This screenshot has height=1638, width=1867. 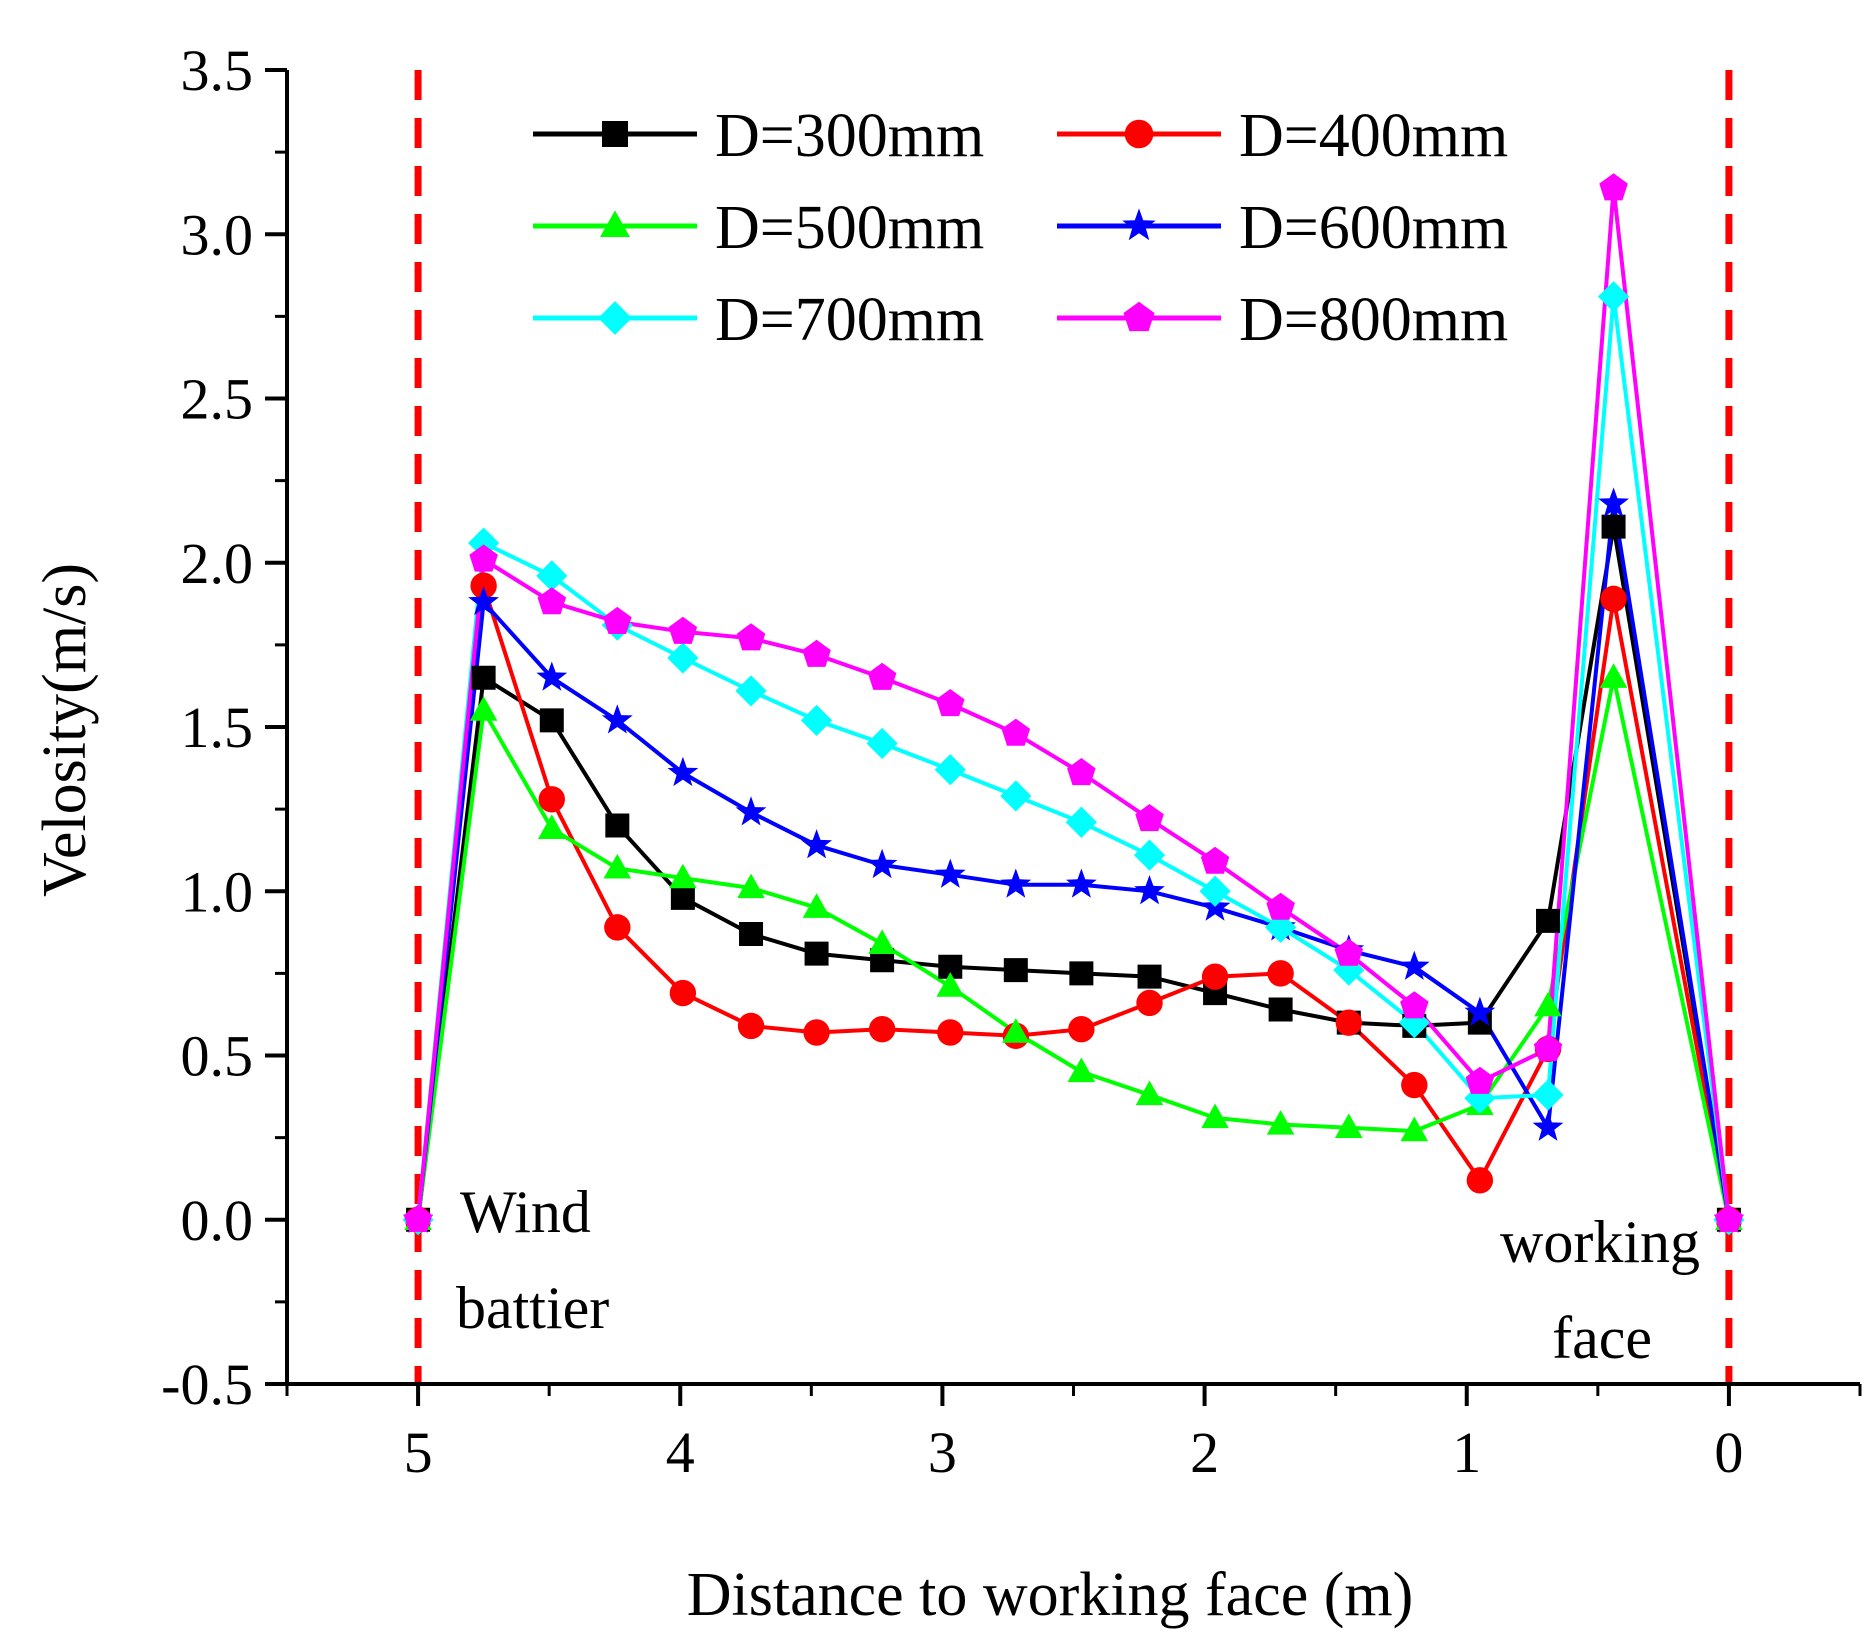 I want to click on legend-label: D=800mm, so click(x=1373, y=320).